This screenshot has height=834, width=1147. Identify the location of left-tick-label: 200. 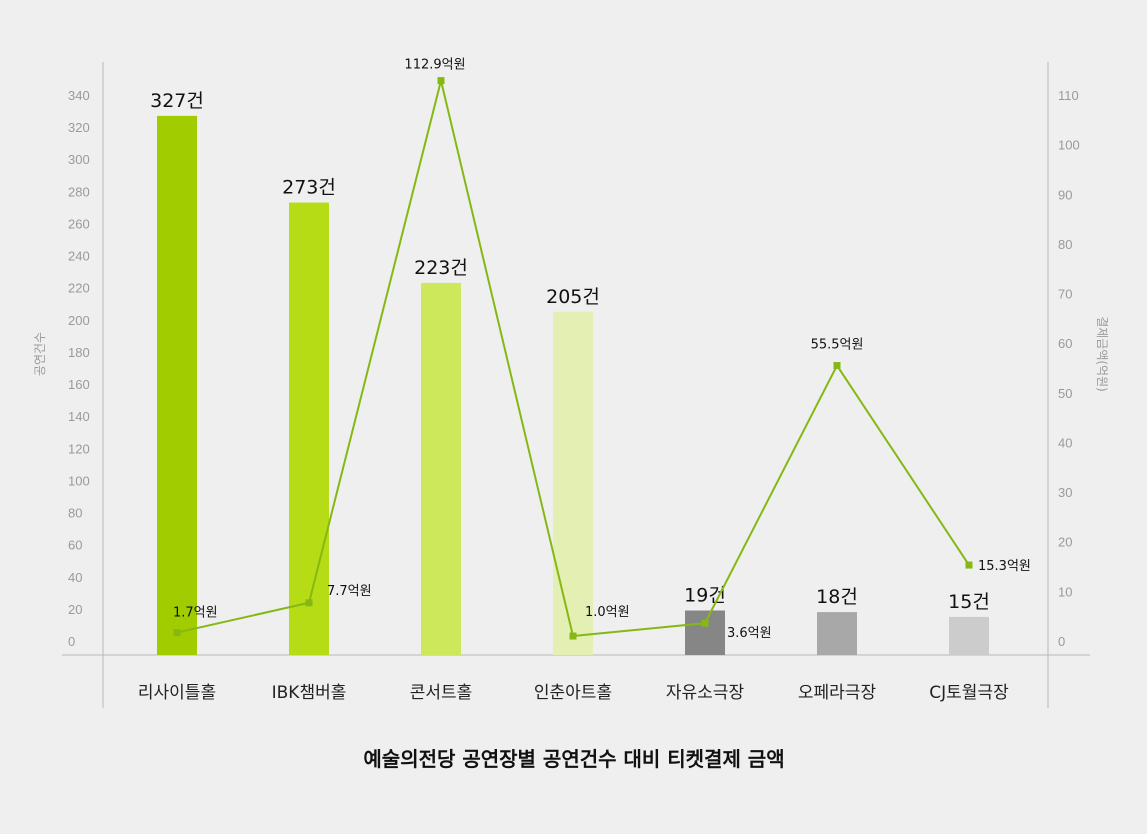
(79, 320).